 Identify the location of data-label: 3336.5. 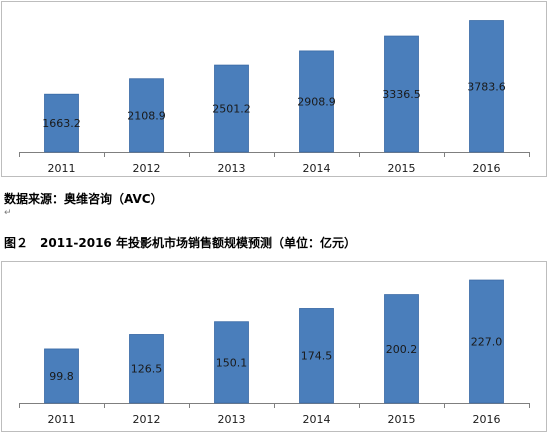
(401, 94).